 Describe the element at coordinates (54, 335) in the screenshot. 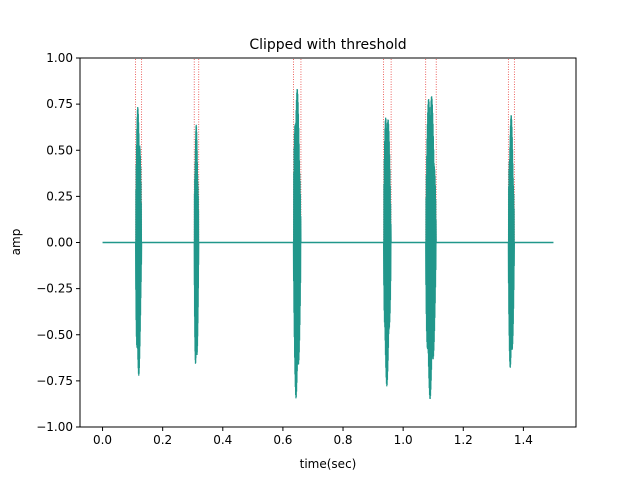

I see `y-tick-label: −0.50` at that location.